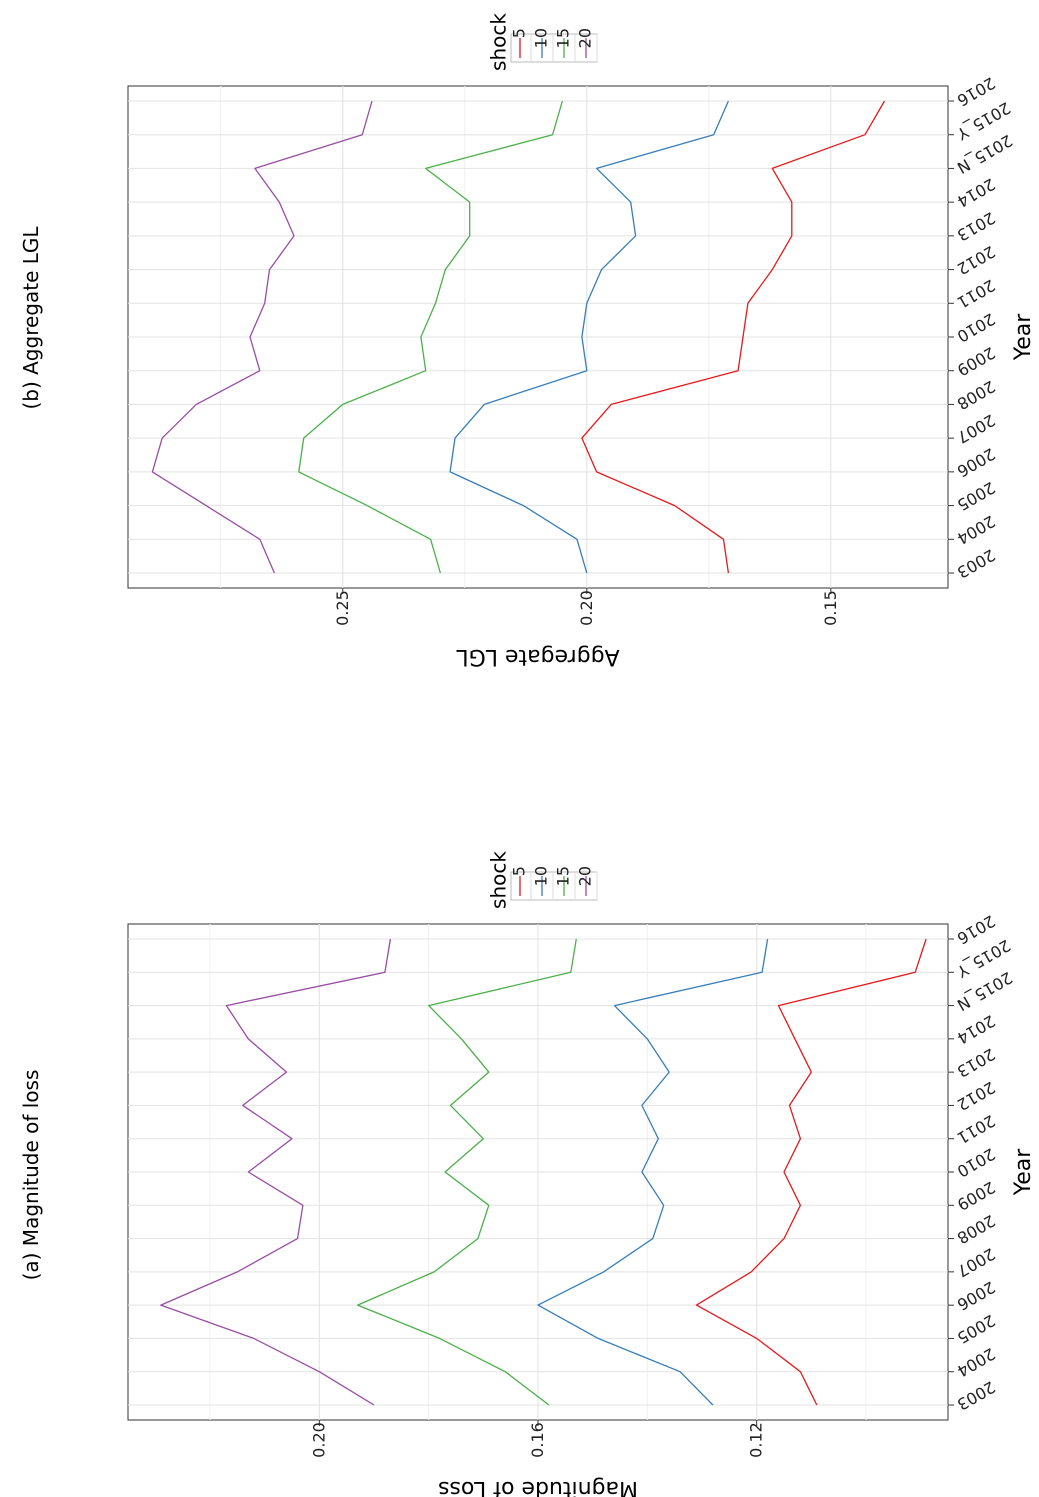  What do you see at coordinates (538, 656) in the screenshot?
I see `y-axis-title: Aggregate LGL` at bounding box center [538, 656].